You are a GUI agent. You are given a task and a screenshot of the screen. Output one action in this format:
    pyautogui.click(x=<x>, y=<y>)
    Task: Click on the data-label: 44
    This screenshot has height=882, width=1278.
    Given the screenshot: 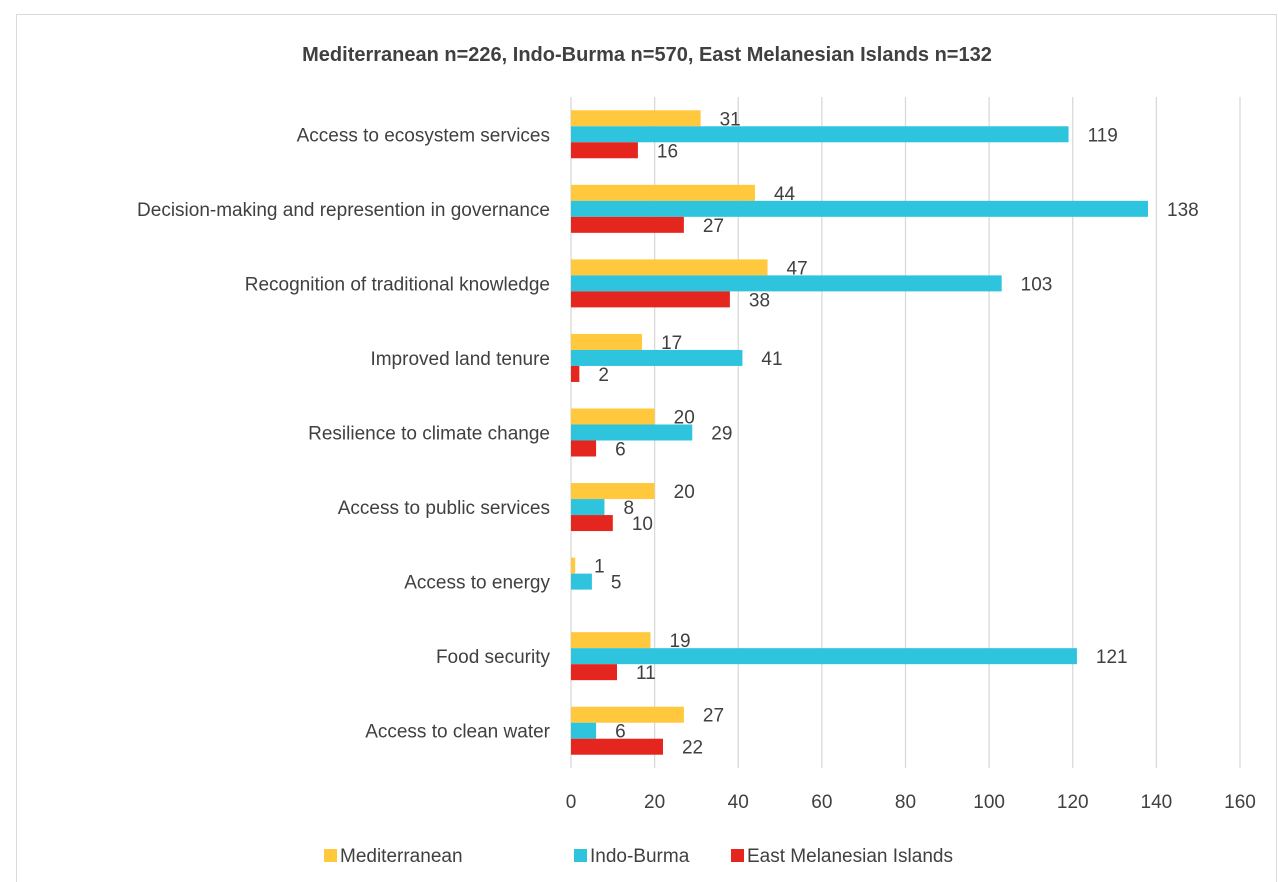 What is the action you would take?
    pyautogui.click(x=785, y=194)
    